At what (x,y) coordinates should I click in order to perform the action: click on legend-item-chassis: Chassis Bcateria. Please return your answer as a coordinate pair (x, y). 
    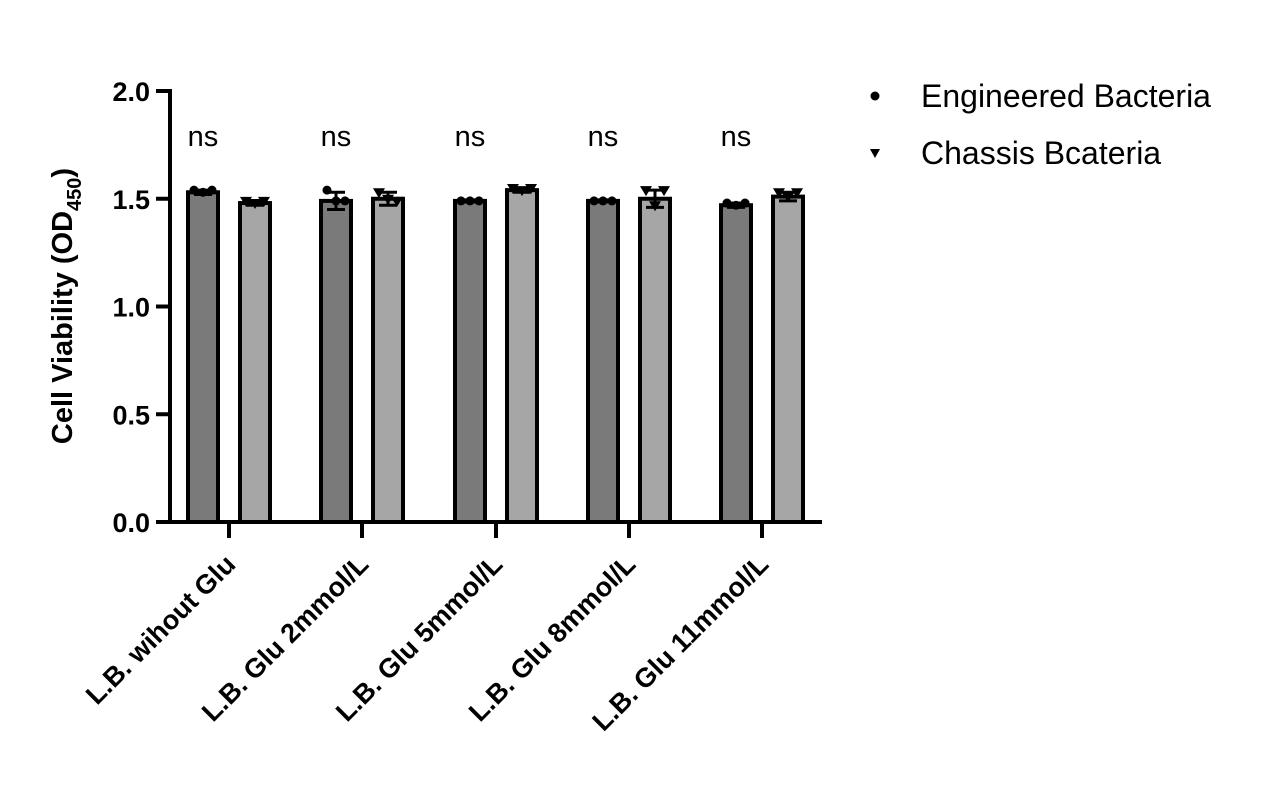
    Looking at the image, I should click on (1015, 153).